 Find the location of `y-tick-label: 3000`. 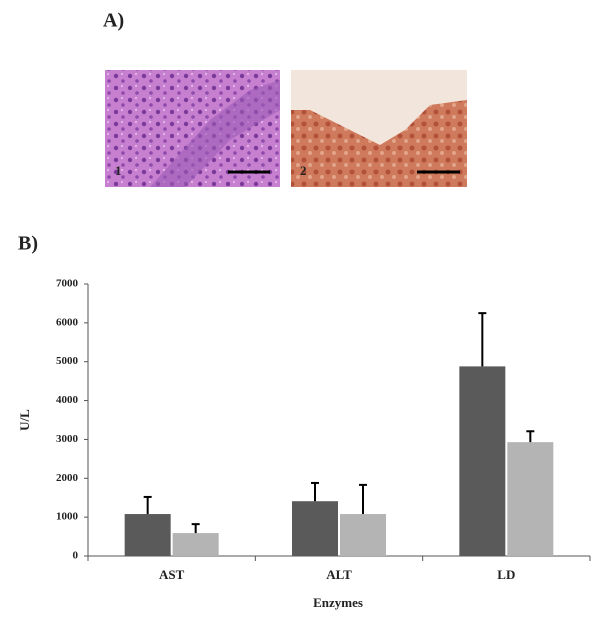

y-tick-label: 3000 is located at coordinates (67, 439).